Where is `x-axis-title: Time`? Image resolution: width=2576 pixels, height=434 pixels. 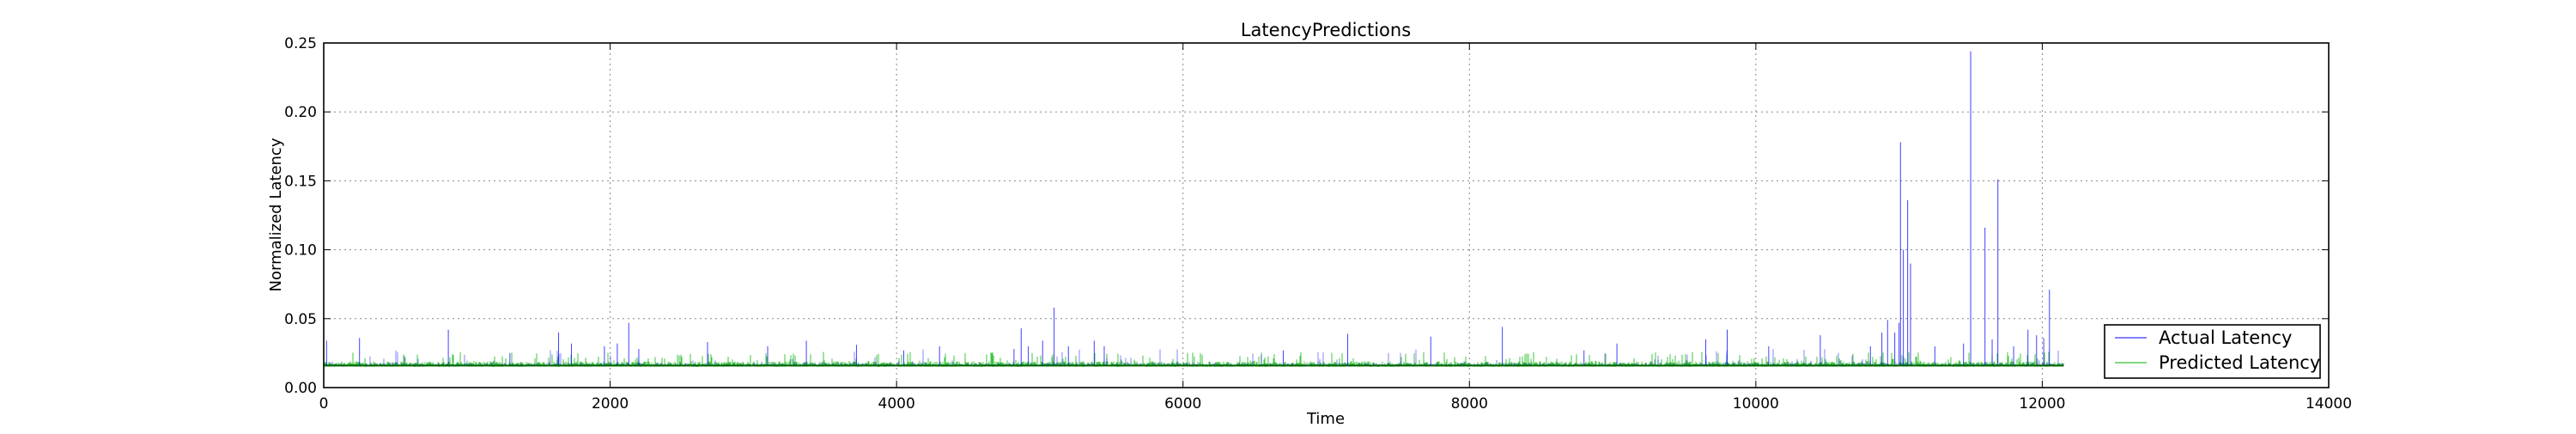 x-axis-title: Time is located at coordinates (1325, 419).